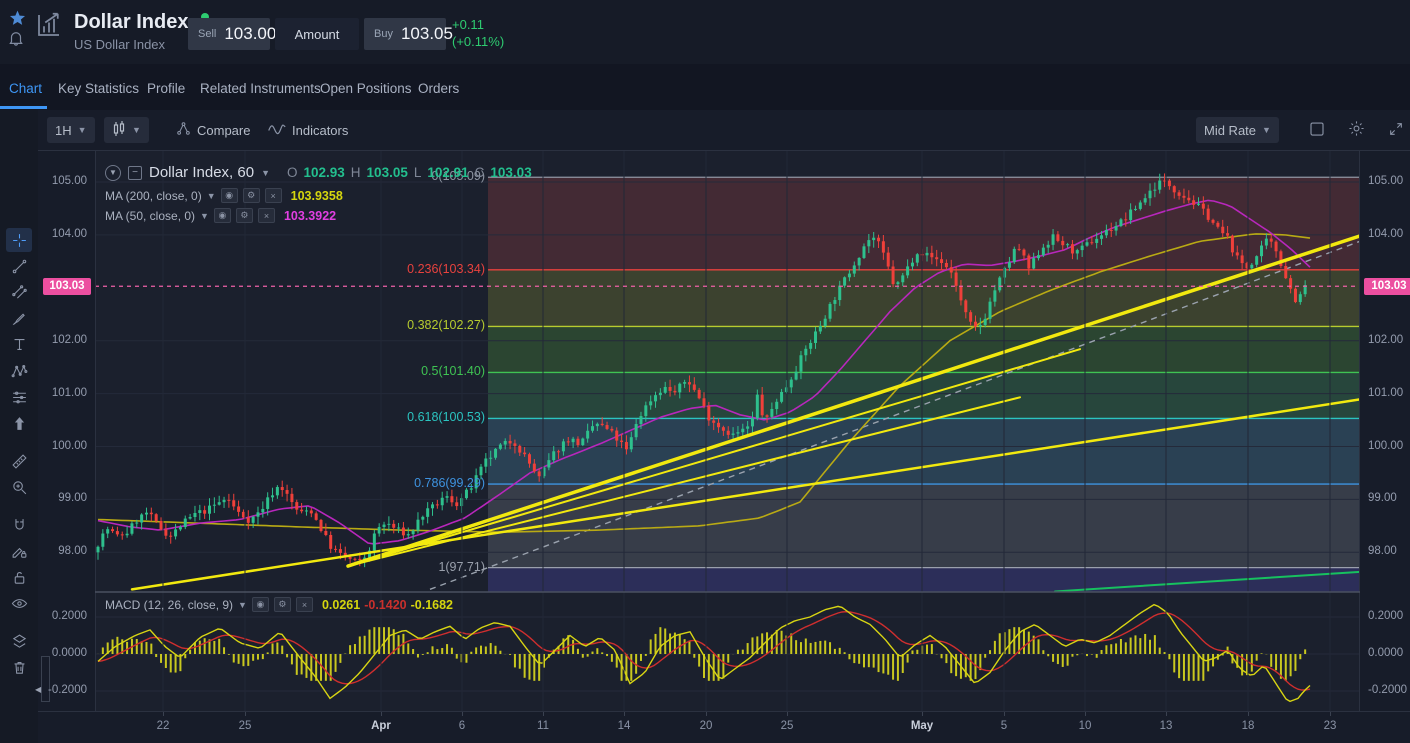 This screenshot has width=1410, height=743. What do you see at coordinates (282, 604) in the screenshot?
I see `macd-settings-icon: ⚙` at bounding box center [282, 604].